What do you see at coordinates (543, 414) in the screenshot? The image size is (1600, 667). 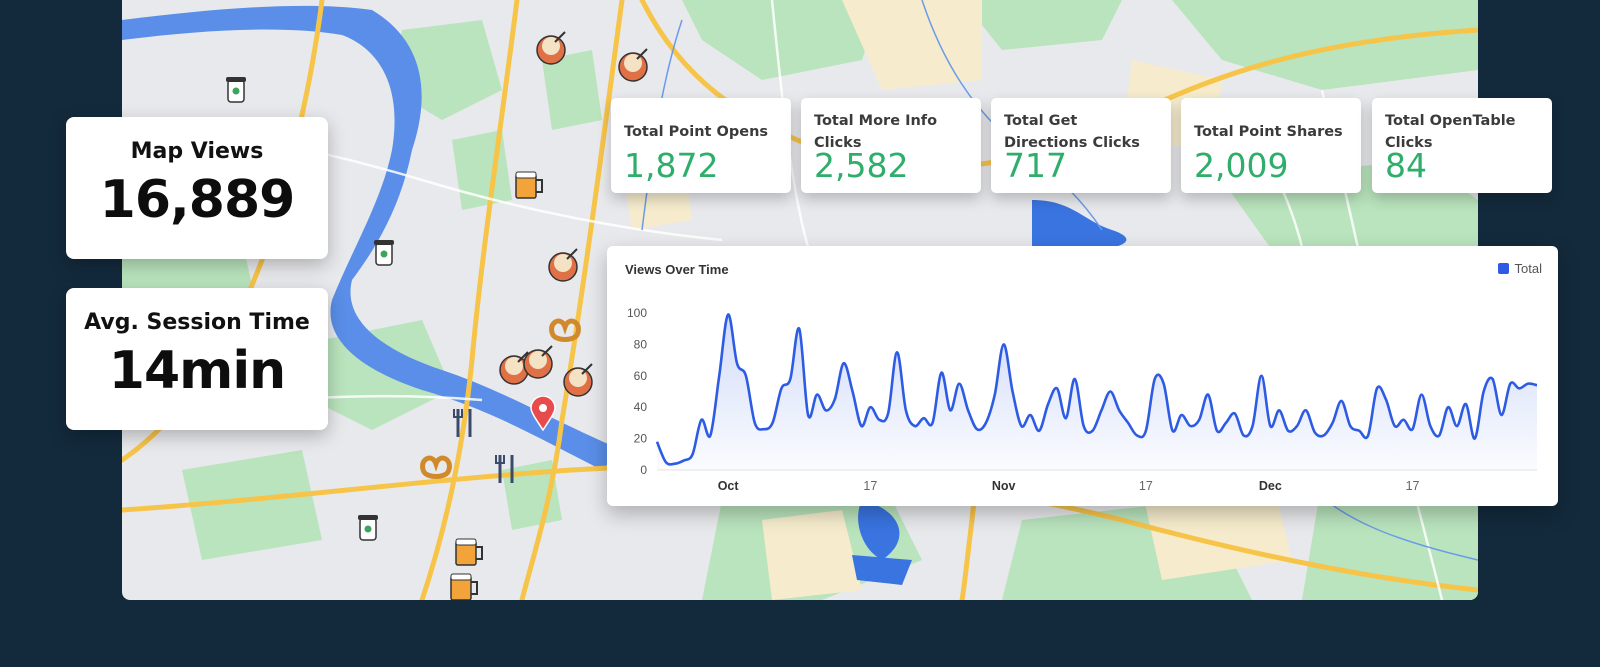 I see `location-pin-icon` at bounding box center [543, 414].